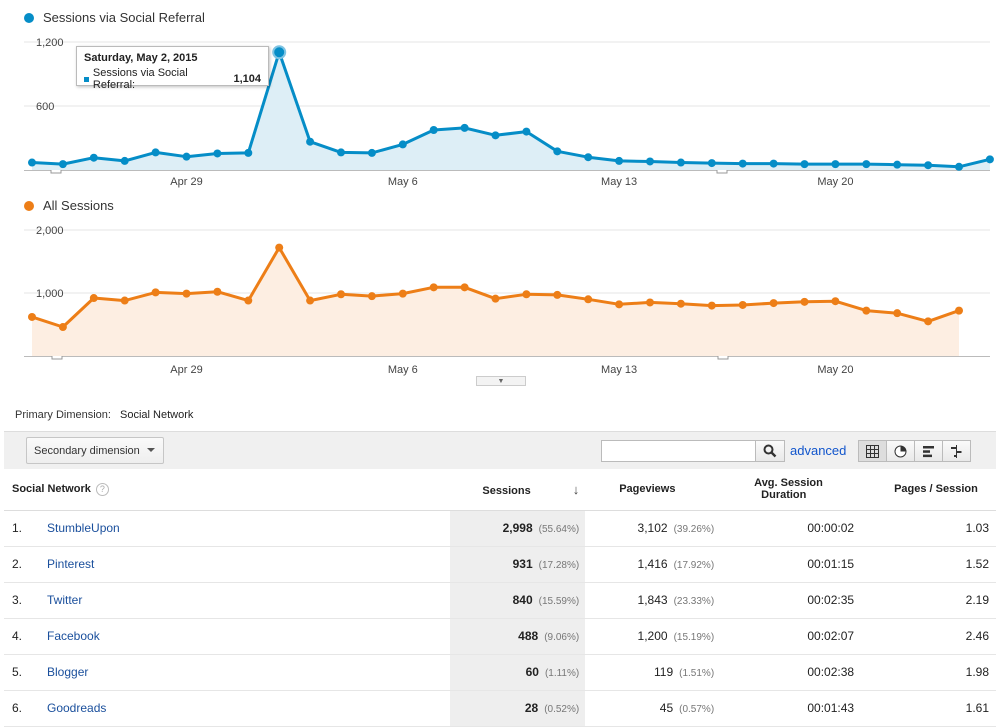  Describe the element at coordinates (124, 17) in the screenshot. I see `legend-label: Sessions via Social Referral` at that location.